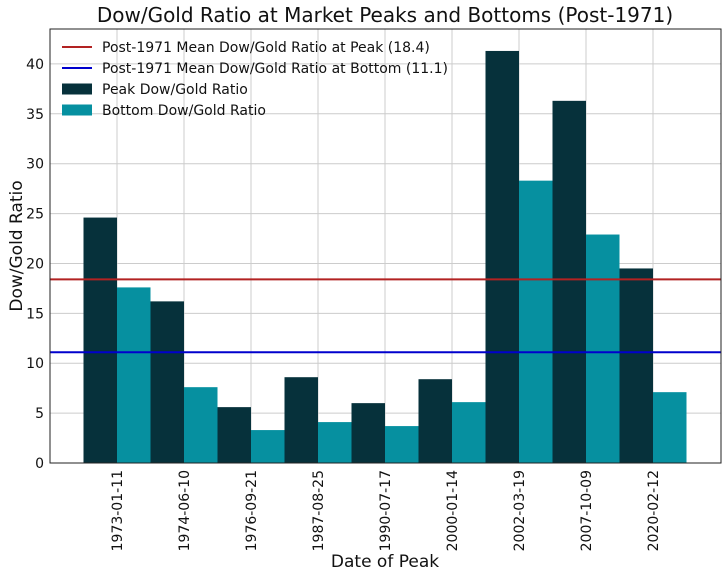 This screenshot has width=727, height=576. I want to click on y-tick-label: 30, so click(35, 165).